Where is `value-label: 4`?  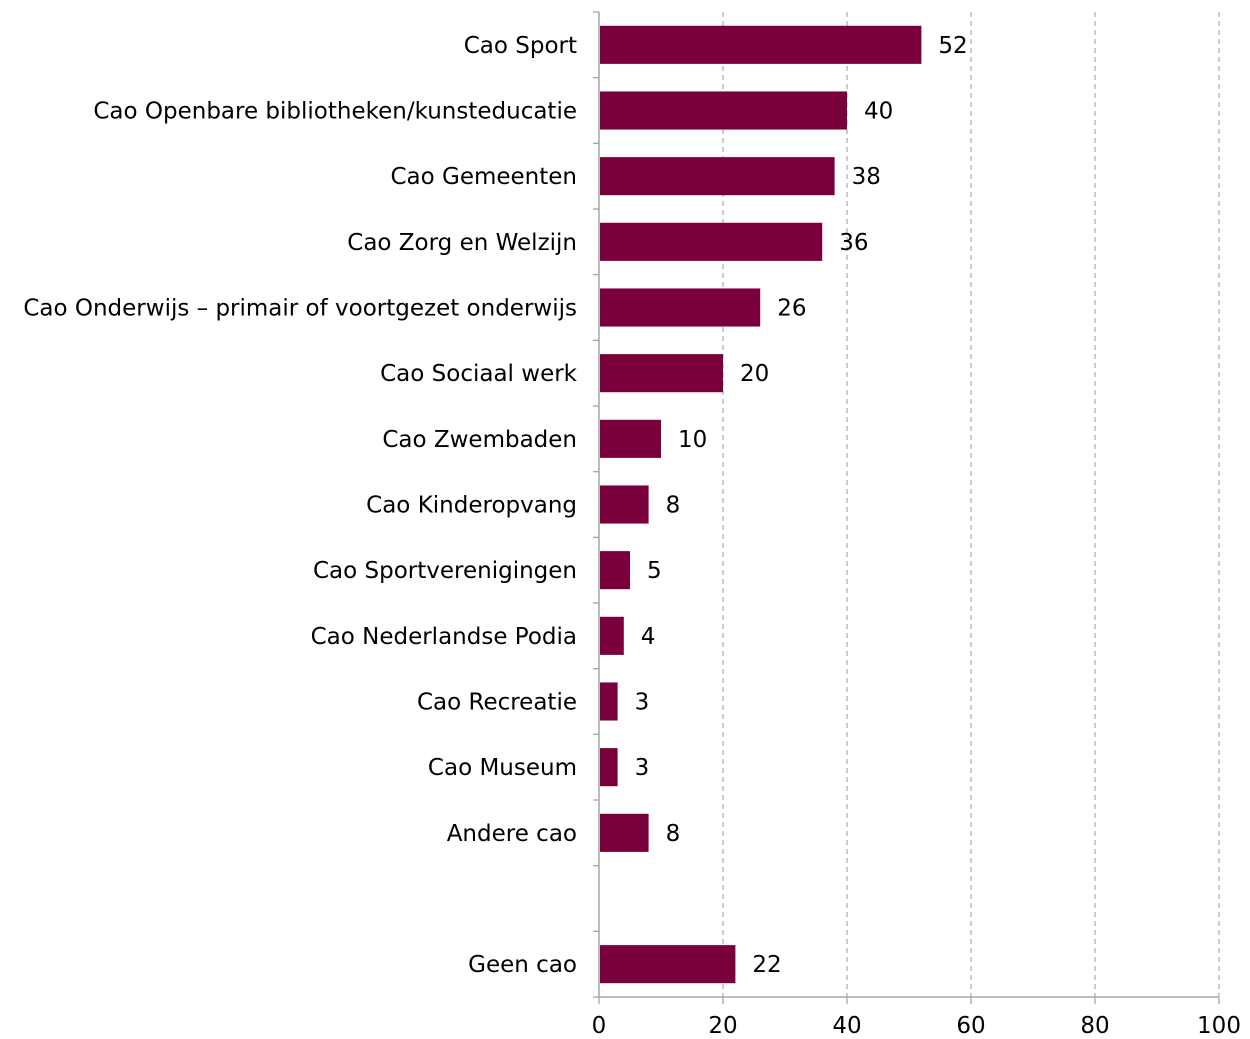
value-label: 4 is located at coordinates (648, 637).